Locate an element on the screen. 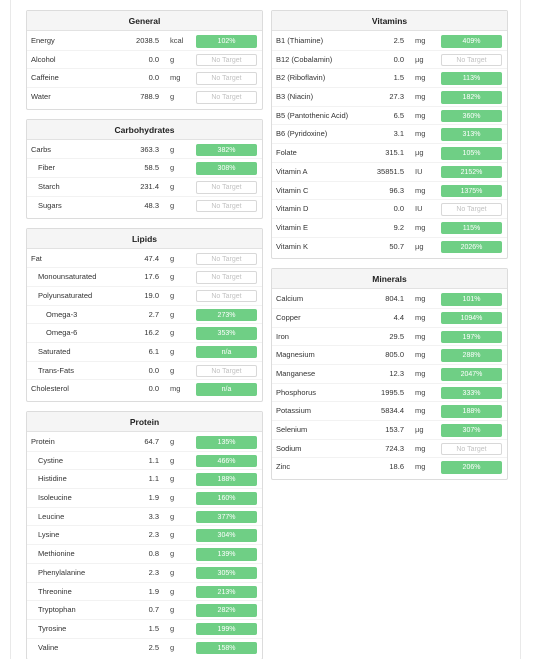  nutrient-row-tryptophan: Tryptophan 0.7 g 282% is located at coordinates (144, 610).